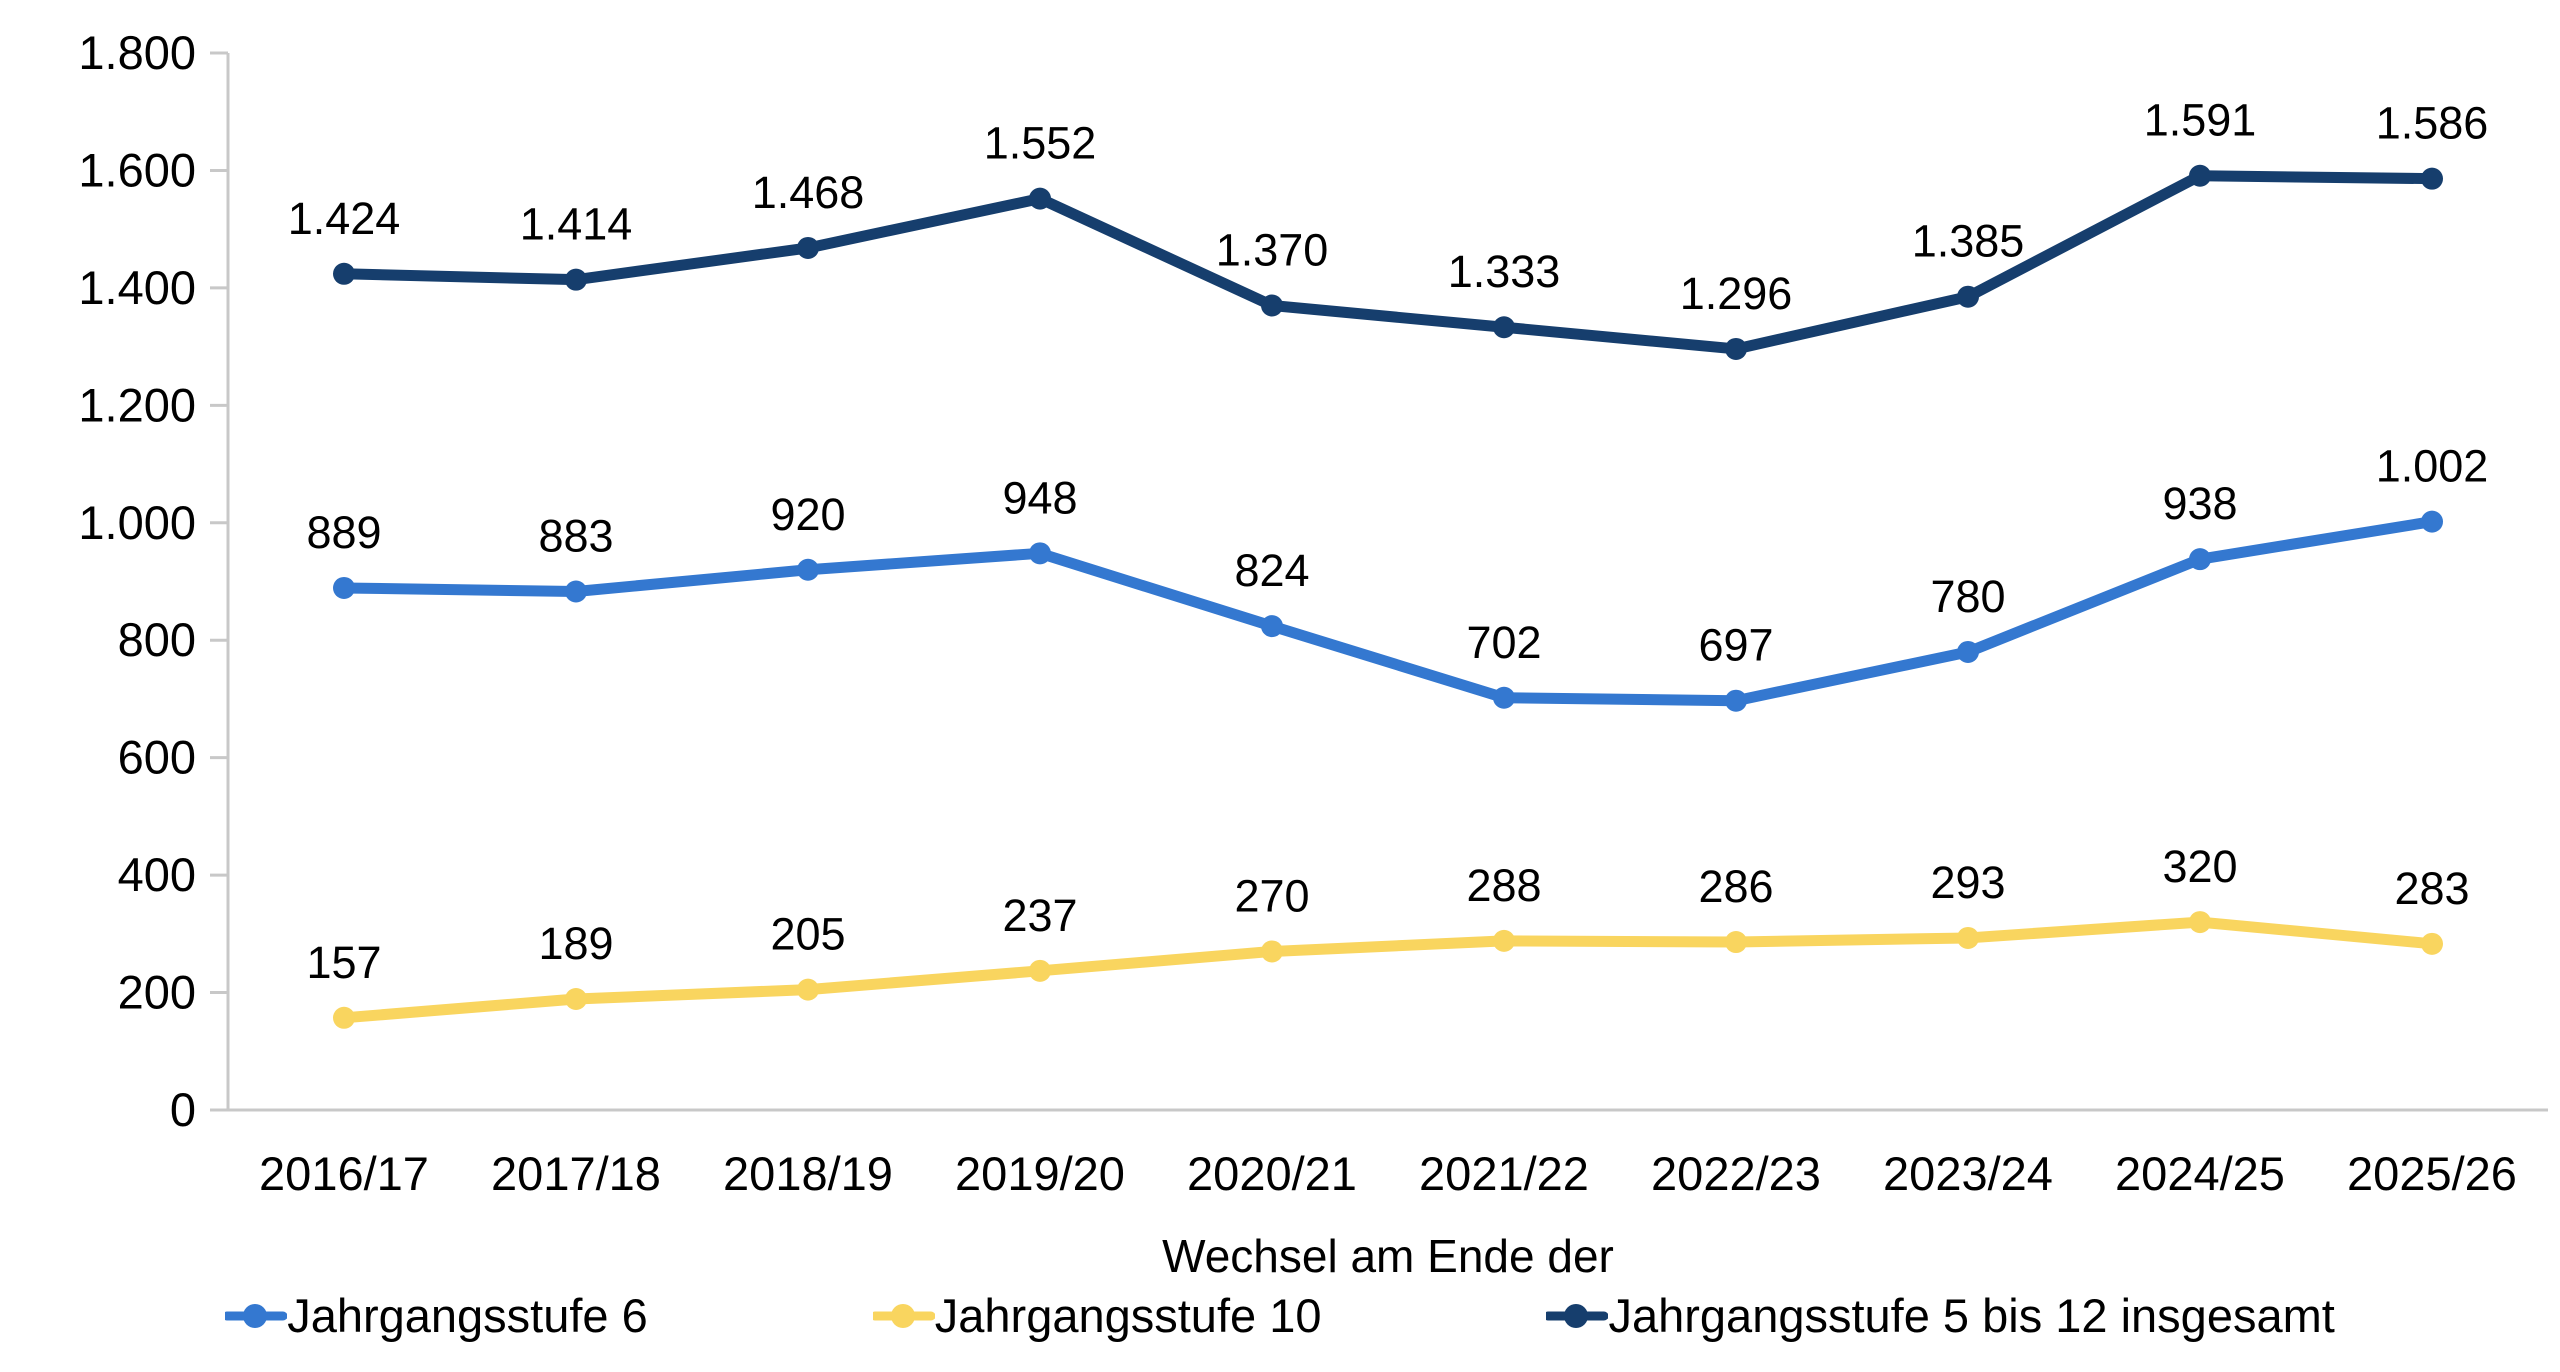 The height and width of the screenshot is (1372, 2560). Describe the element at coordinates (2200, 1173) in the screenshot. I see `x-tick-label: 2024/25` at that location.